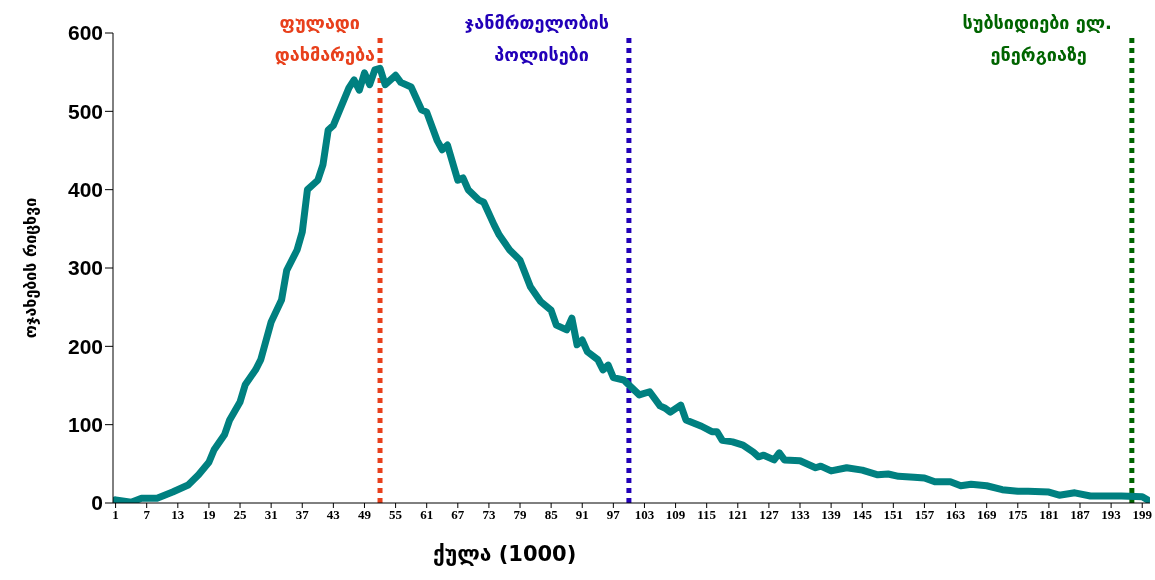 This screenshot has height=580, width=1155. What do you see at coordinates (675, 515) in the screenshot?
I see `x-tick-label: 109` at bounding box center [675, 515].